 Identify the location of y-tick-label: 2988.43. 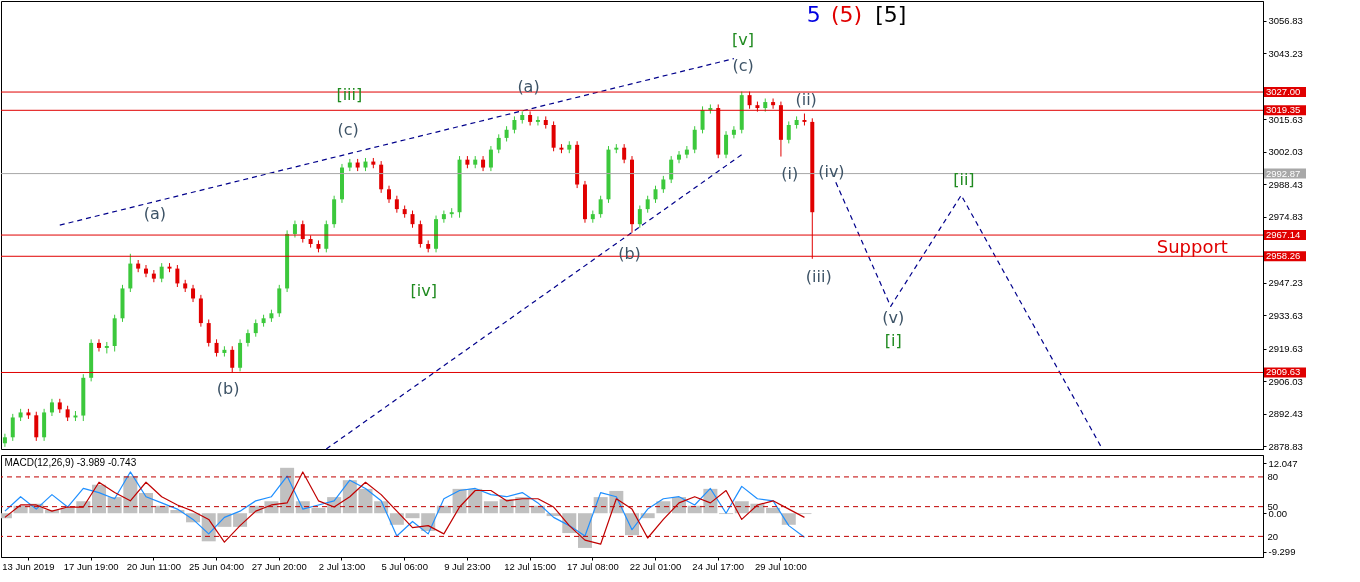
(1285, 184).